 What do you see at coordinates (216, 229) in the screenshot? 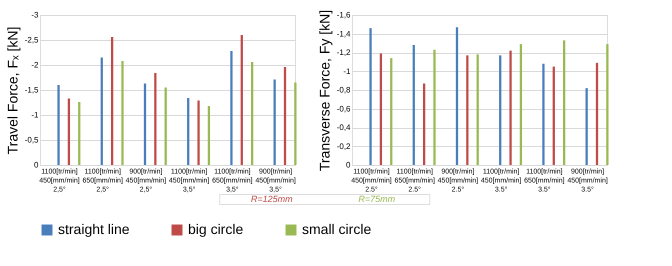
I see `legend-label: big circle` at bounding box center [216, 229].